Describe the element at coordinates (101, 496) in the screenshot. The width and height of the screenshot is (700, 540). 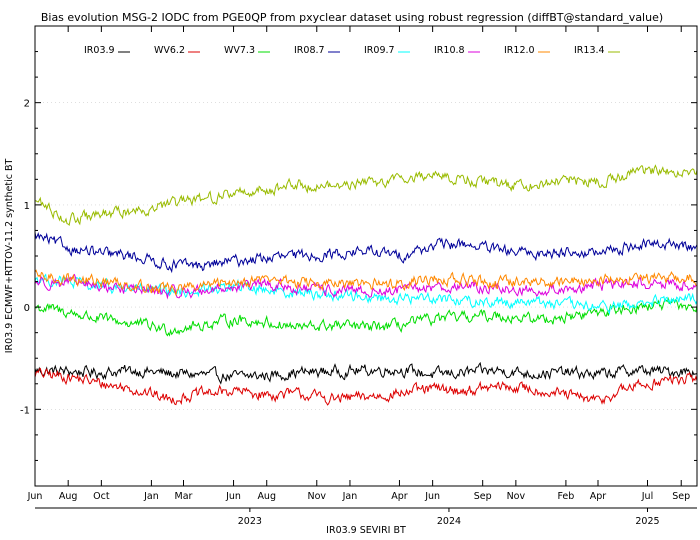
I see `x-tick-label: Oct` at that location.